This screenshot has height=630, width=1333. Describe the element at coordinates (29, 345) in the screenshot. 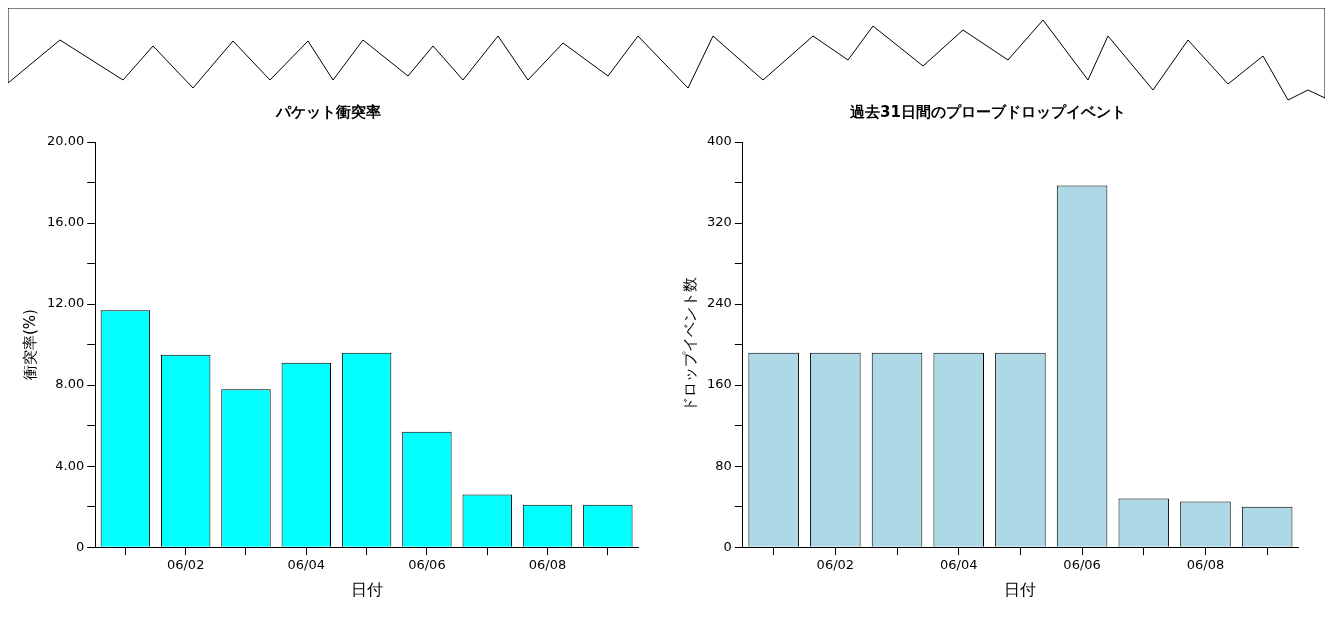

I see `y-axis-title: 衝突率(%)` at that location.